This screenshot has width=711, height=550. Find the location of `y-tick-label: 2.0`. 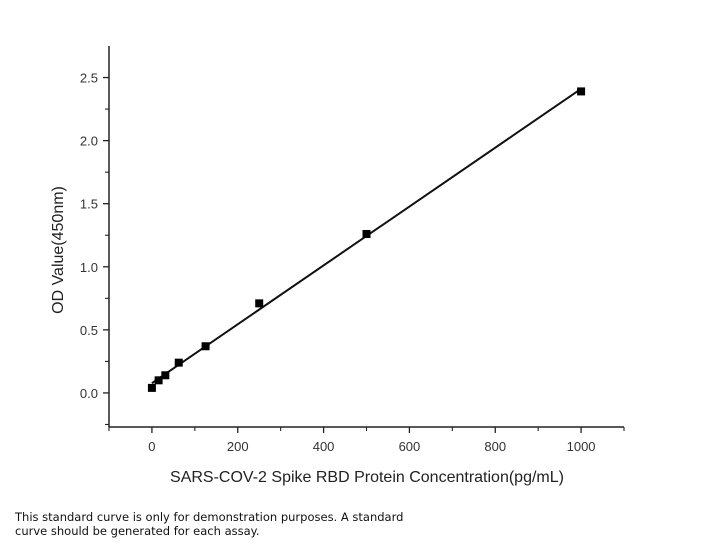

y-tick-label: 2.0 is located at coordinates (89, 141).